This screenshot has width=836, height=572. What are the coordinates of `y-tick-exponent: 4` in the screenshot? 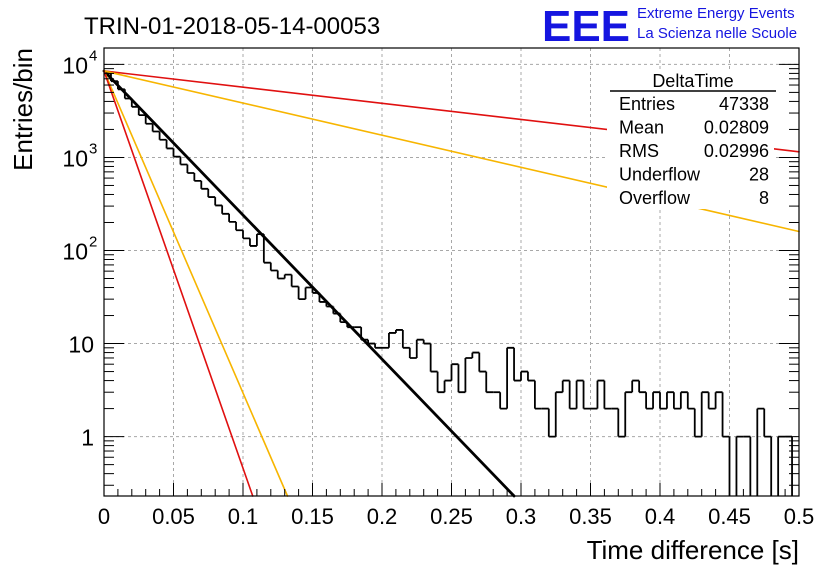 It's located at (93, 55).